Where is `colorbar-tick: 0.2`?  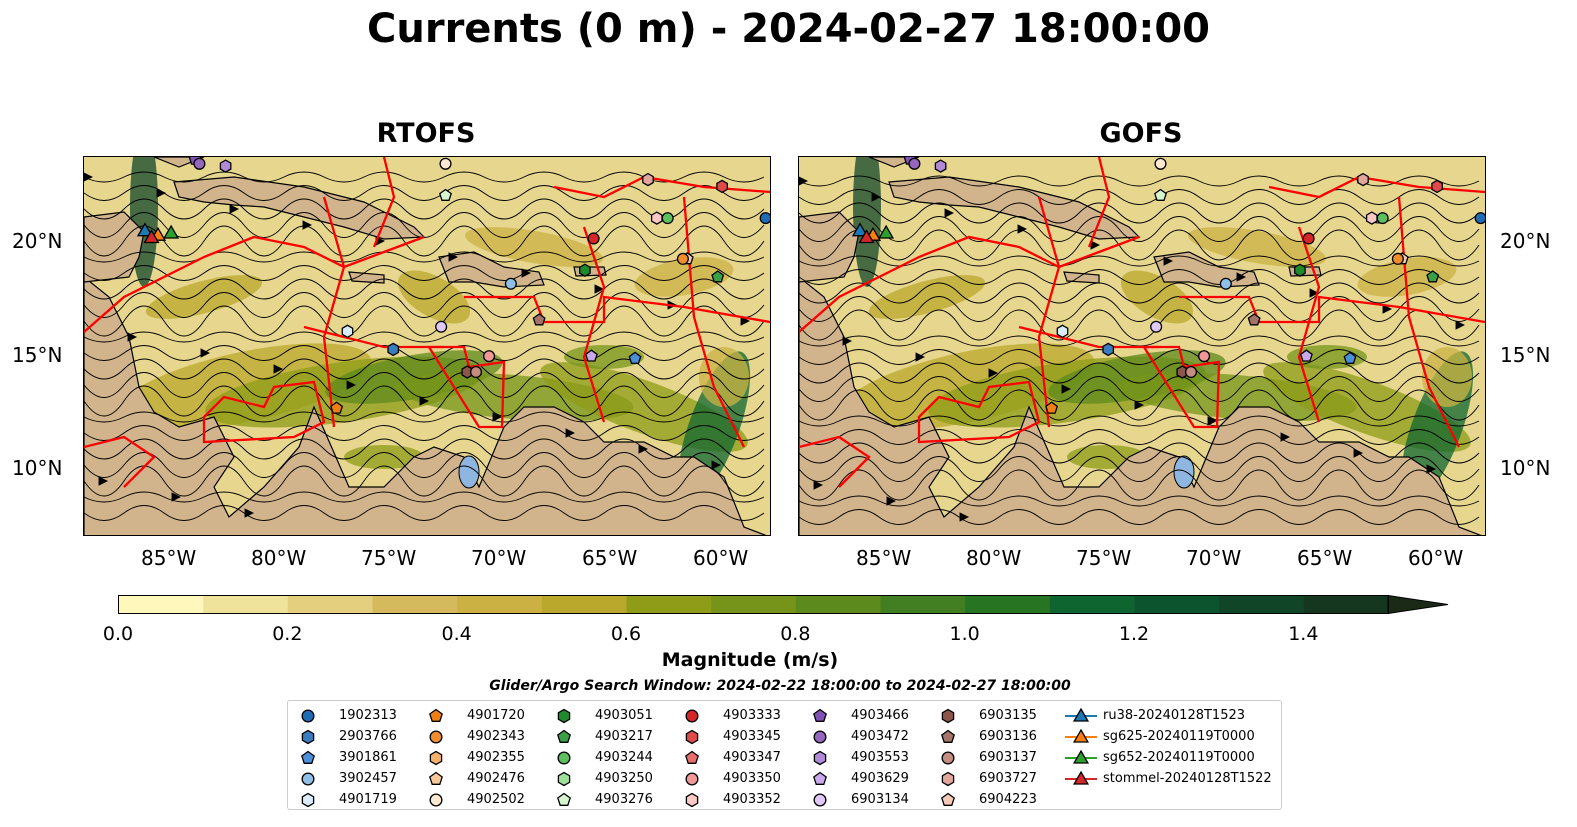
colorbar-tick: 0.2 is located at coordinates (287, 634).